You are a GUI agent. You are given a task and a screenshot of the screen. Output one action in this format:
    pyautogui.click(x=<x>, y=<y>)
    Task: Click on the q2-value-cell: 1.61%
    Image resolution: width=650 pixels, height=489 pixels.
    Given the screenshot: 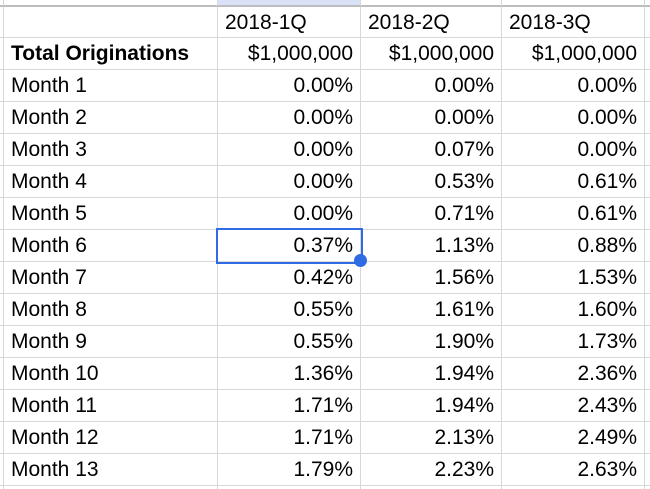 What is the action you would take?
    pyautogui.click(x=431, y=310)
    